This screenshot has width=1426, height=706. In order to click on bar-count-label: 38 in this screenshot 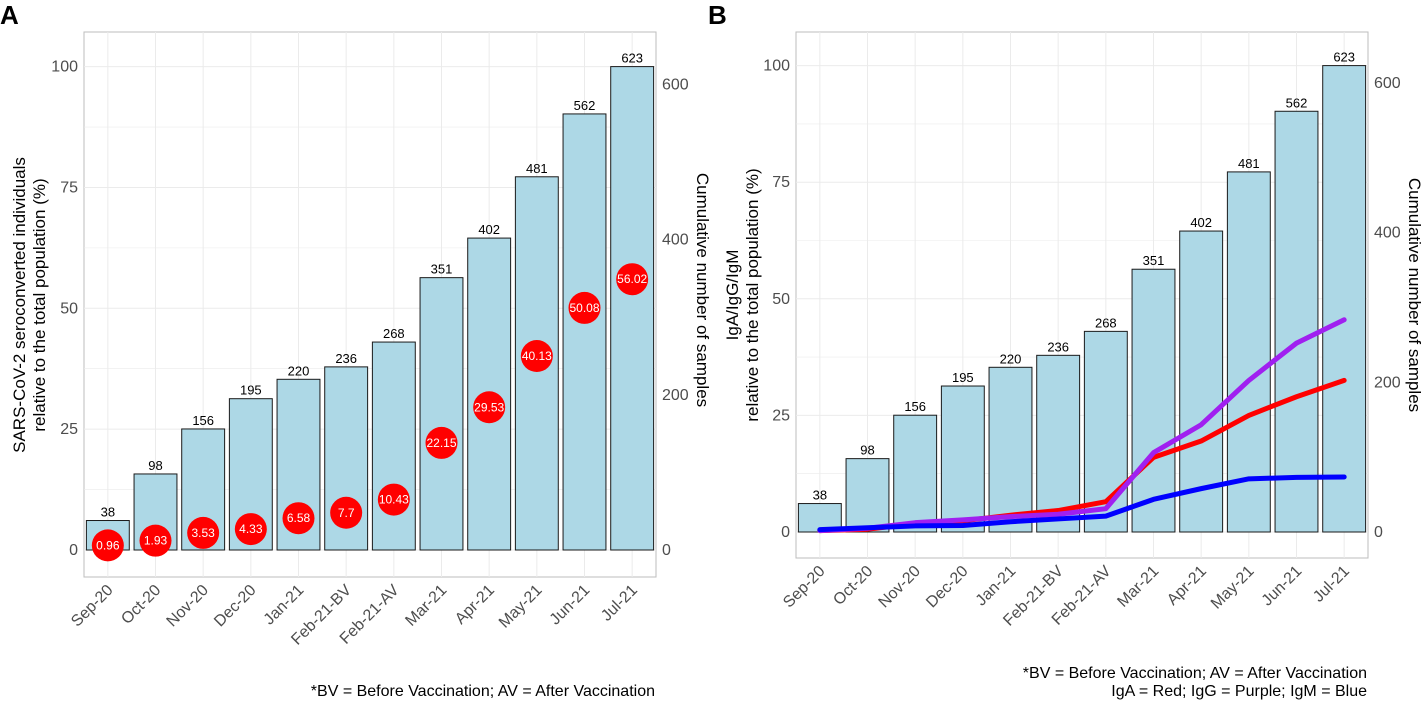, I will do `click(108, 512)`.